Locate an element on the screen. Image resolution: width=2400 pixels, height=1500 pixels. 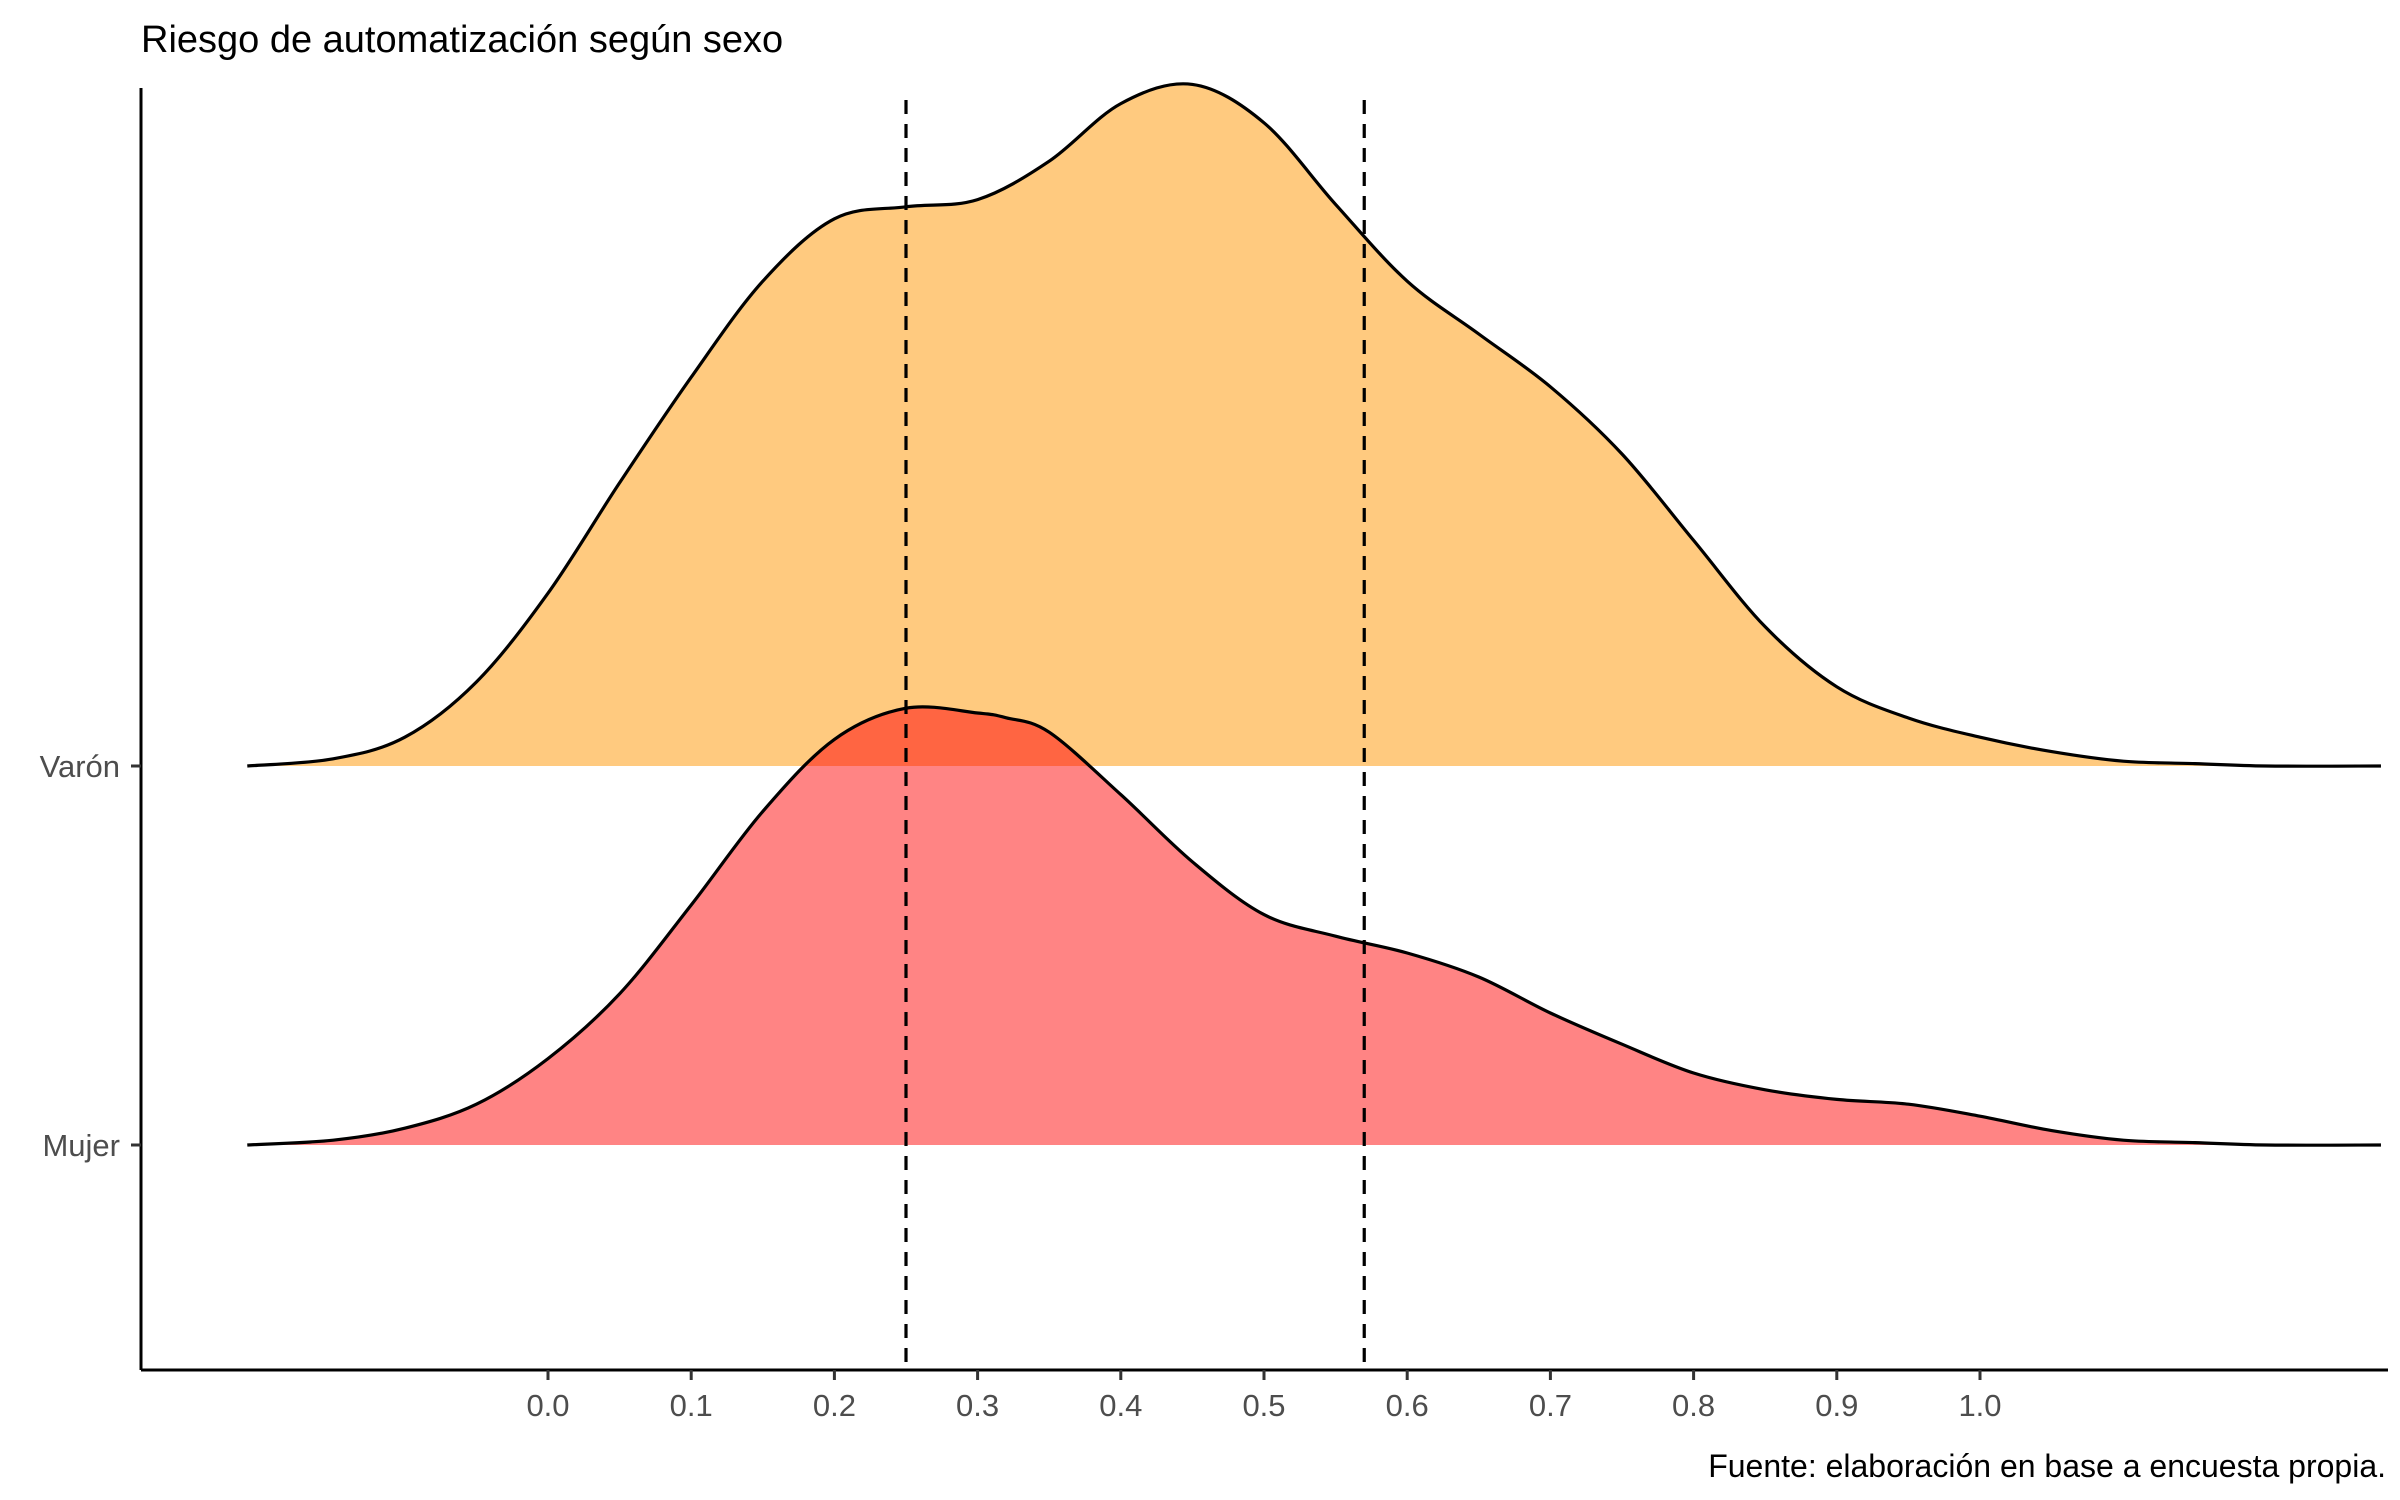
y-tick-label-varon: Varón is located at coordinates (80, 766).